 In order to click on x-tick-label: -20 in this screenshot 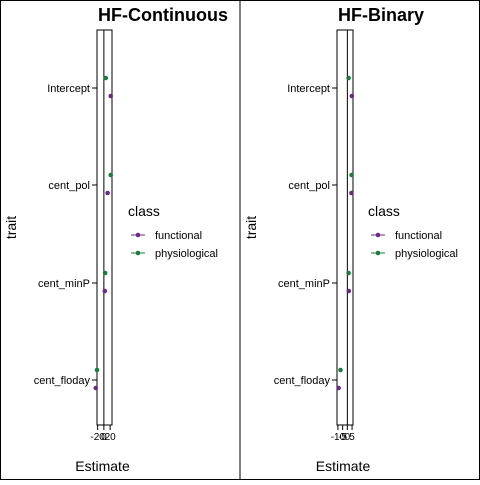, I will do `click(97, 437)`.